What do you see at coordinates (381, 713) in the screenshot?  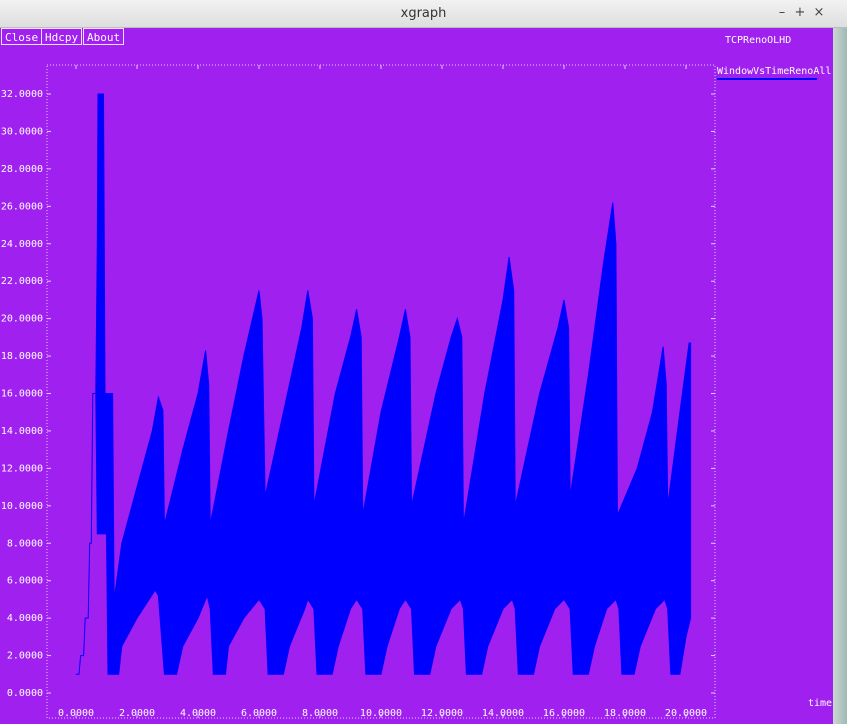 I see `x-tick-label: 10.0000` at bounding box center [381, 713].